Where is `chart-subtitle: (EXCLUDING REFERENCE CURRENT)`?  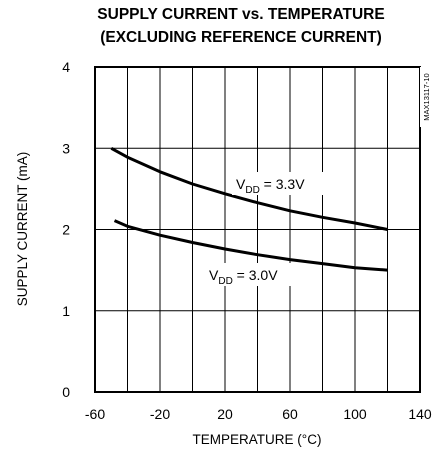
chart-subtitle: (EXCLUDING REFERENCE CURRENT) is located at coordinates (241, 37).